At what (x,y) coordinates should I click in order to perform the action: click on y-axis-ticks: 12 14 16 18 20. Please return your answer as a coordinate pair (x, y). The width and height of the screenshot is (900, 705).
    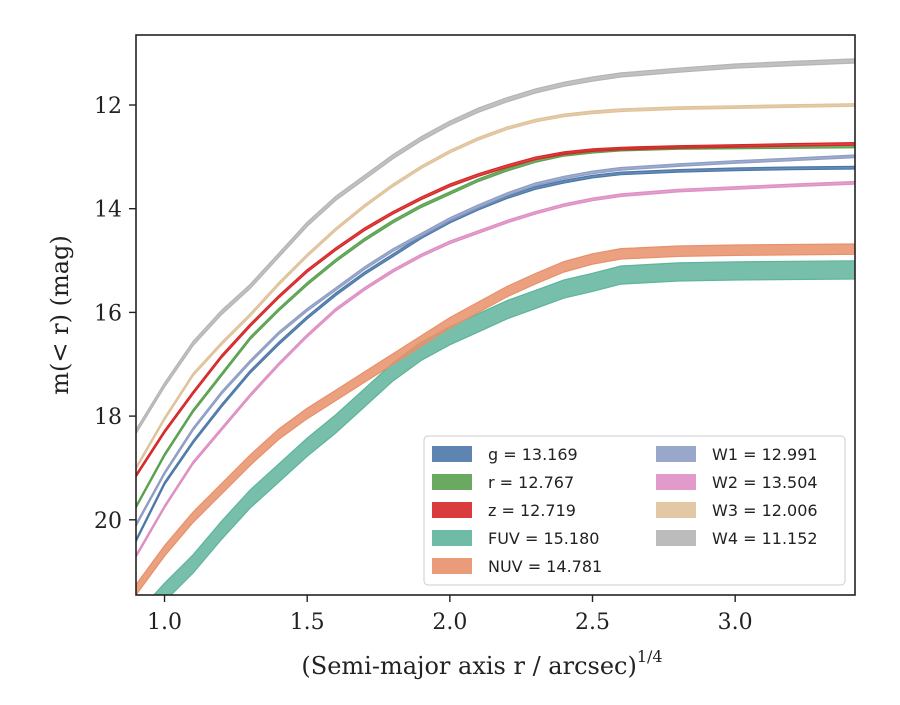
    Looking at the image, I should click on (115, 314).